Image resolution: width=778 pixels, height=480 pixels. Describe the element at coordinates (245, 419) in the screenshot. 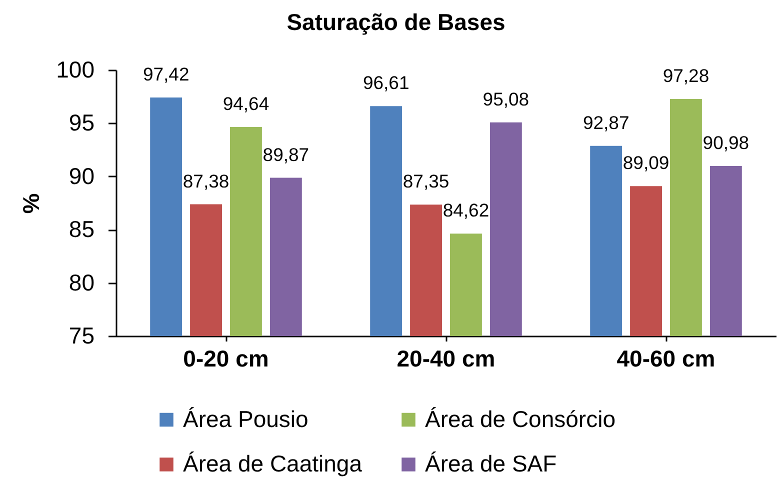

I see `legend-label: Área Pousio` at that location.